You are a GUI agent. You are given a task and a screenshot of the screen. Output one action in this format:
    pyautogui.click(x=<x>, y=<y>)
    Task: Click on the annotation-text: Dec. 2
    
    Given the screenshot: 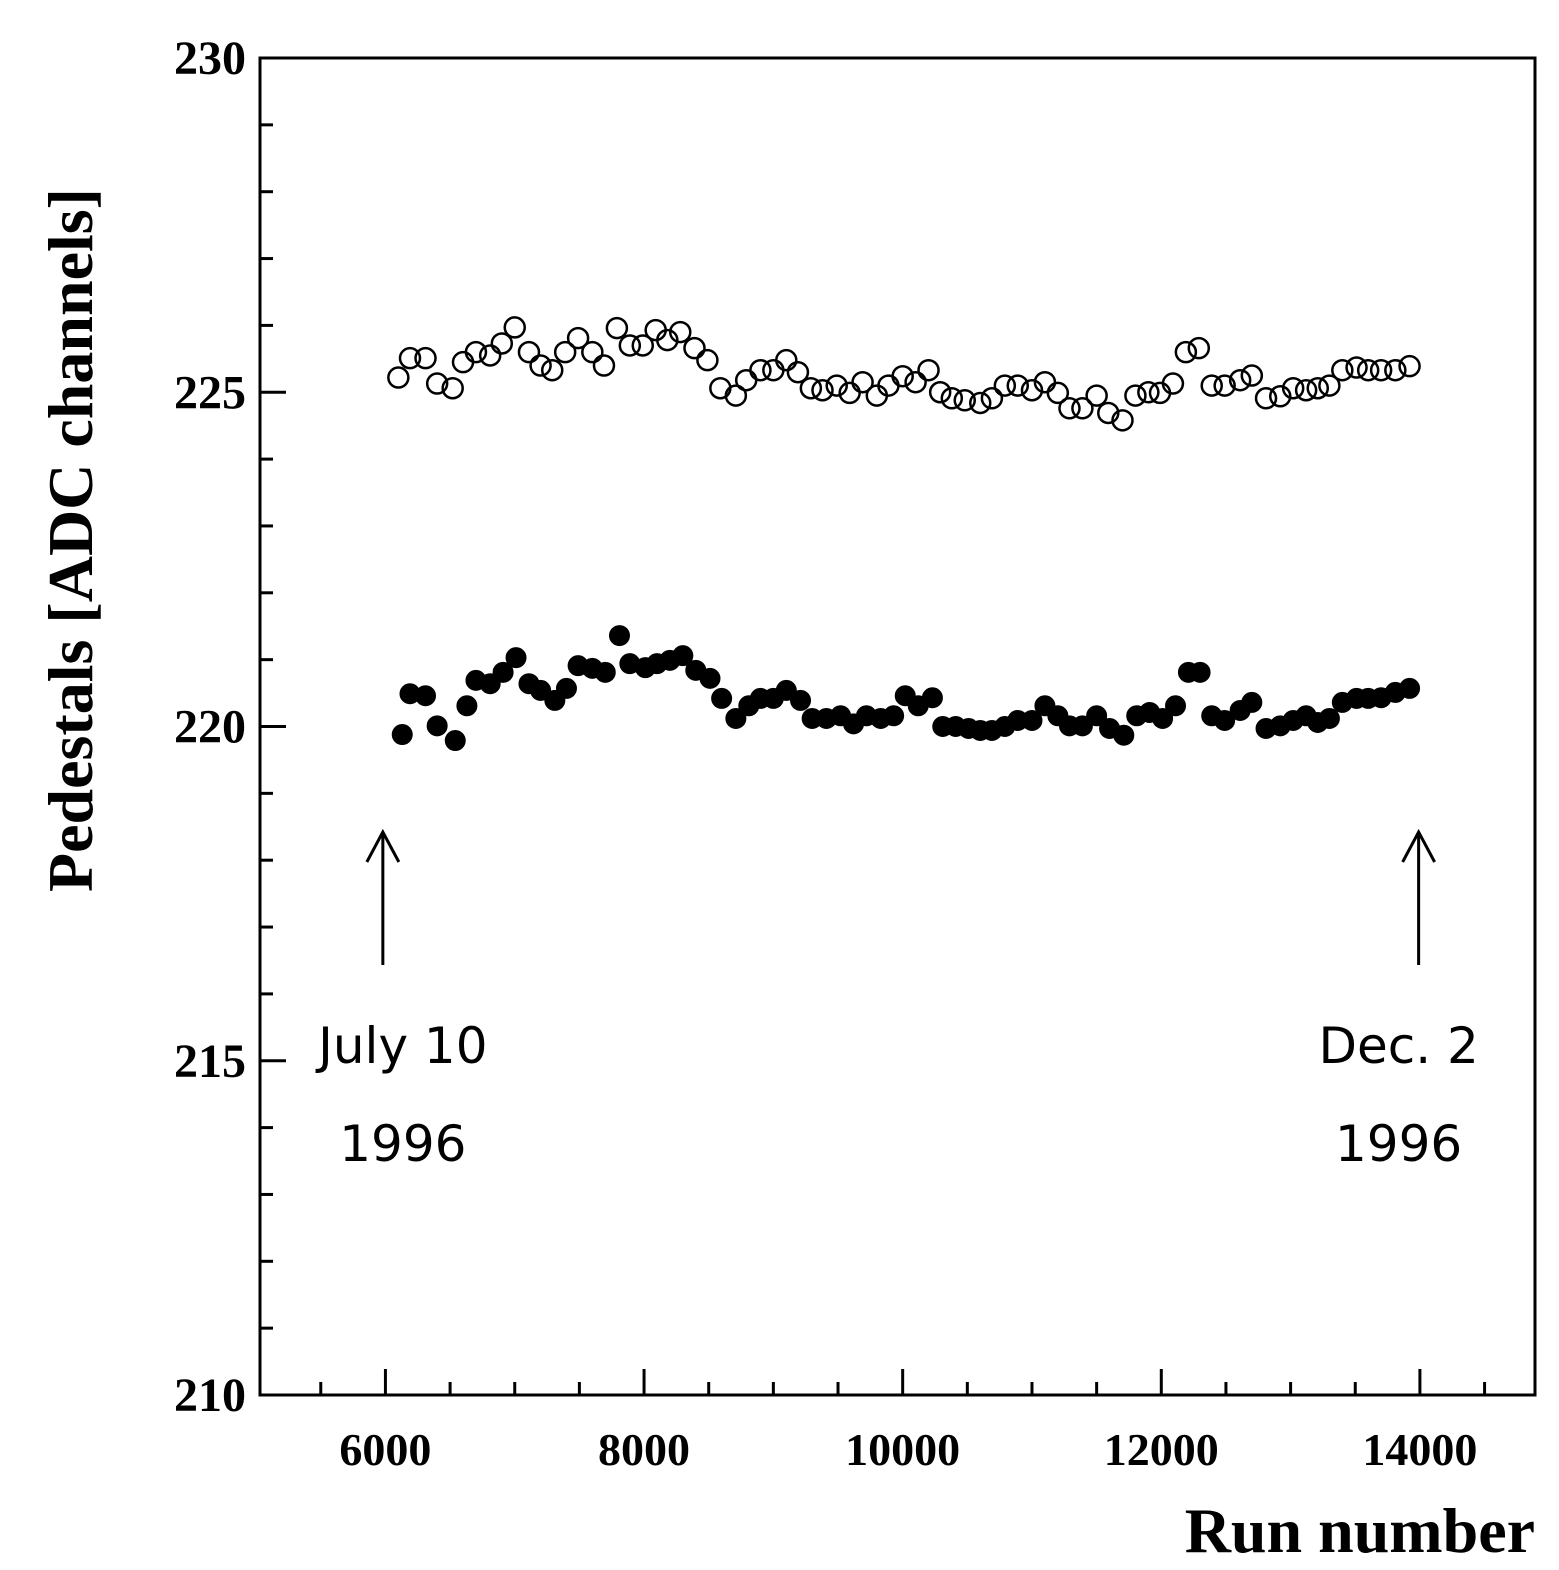 What is the action you would take?
    pyautogui.click(x=1398, y=1046)
    